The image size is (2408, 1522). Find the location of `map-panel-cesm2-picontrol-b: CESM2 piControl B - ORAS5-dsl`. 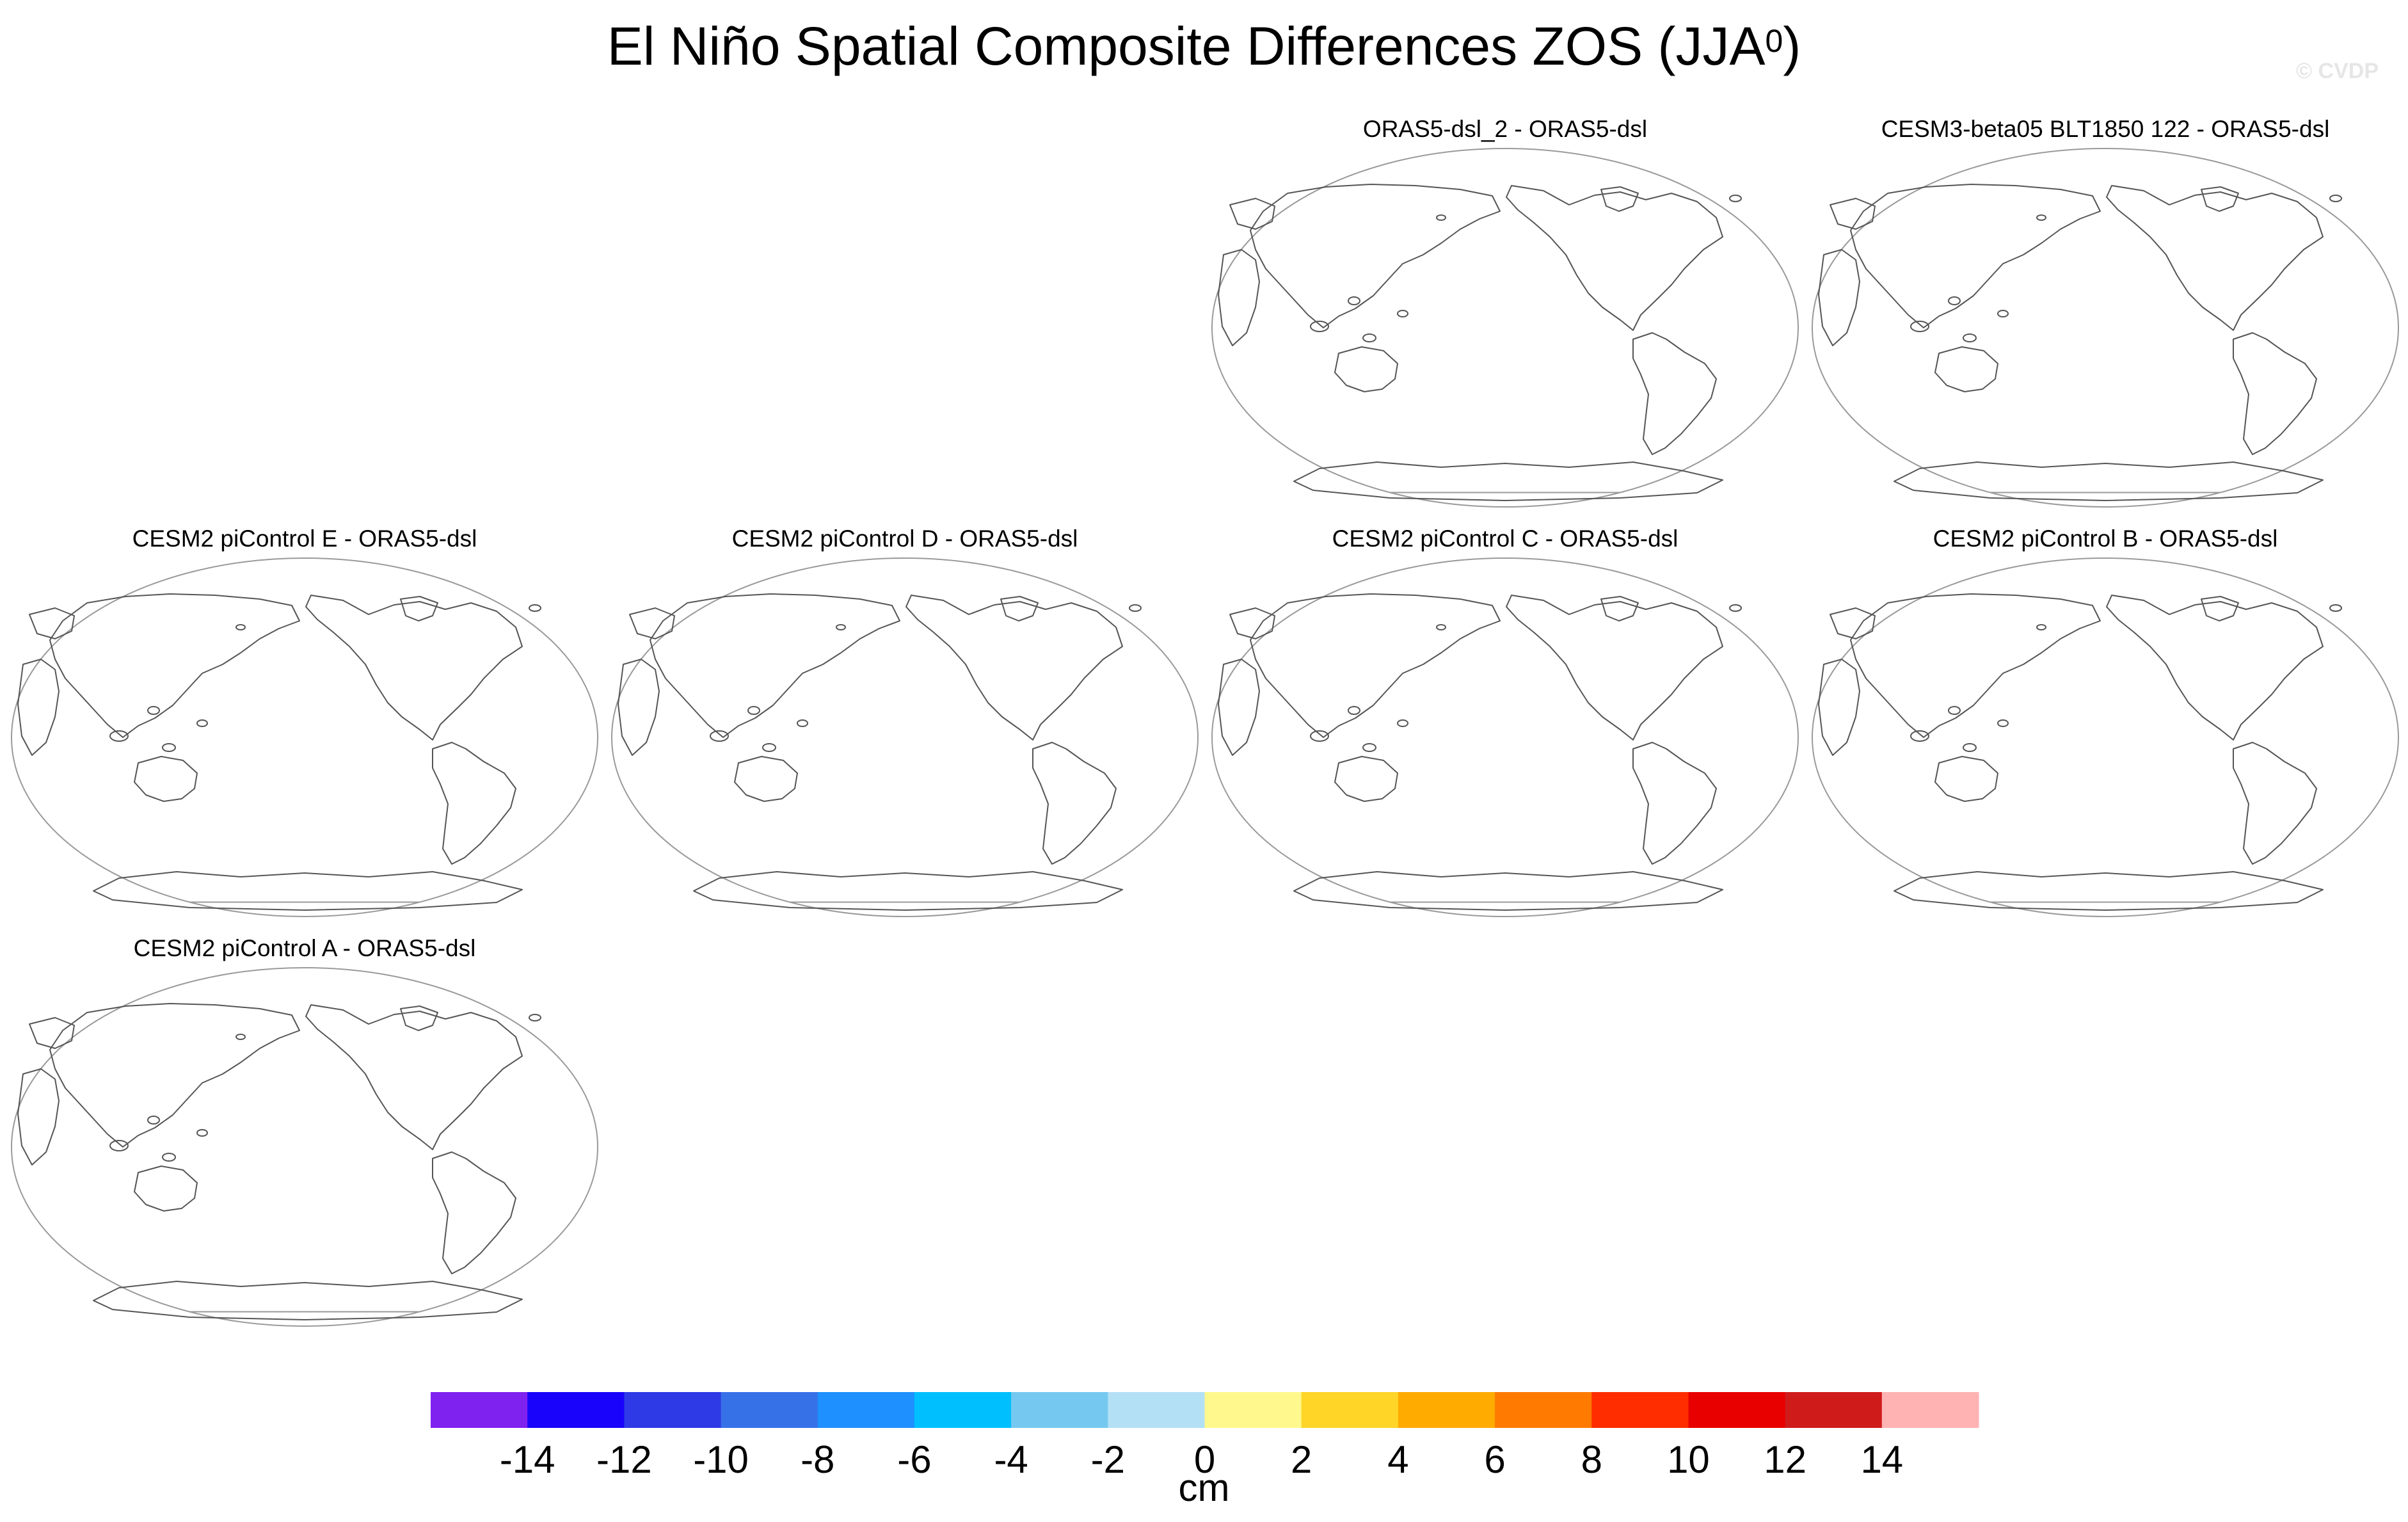

map-panel-cesm2-picontrol-b: CESM2 piControl B - ORAS5-dsl is located at coordinates (2105, 723).